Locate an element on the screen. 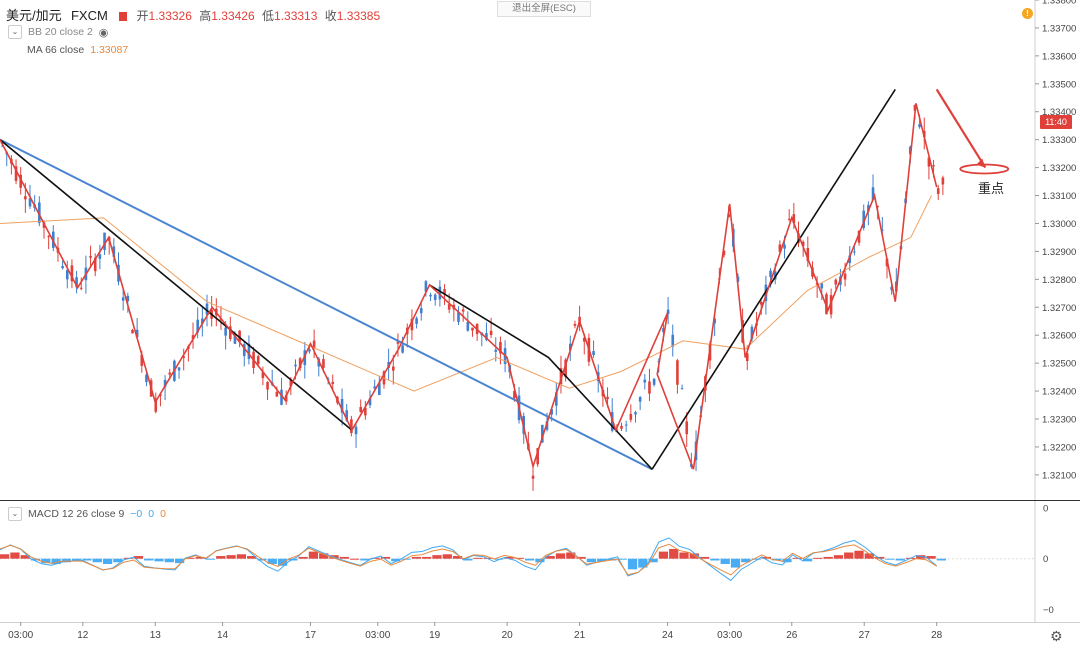 The image size is (1080, 647). high-label: 高 is located at coordinates (205, 16).